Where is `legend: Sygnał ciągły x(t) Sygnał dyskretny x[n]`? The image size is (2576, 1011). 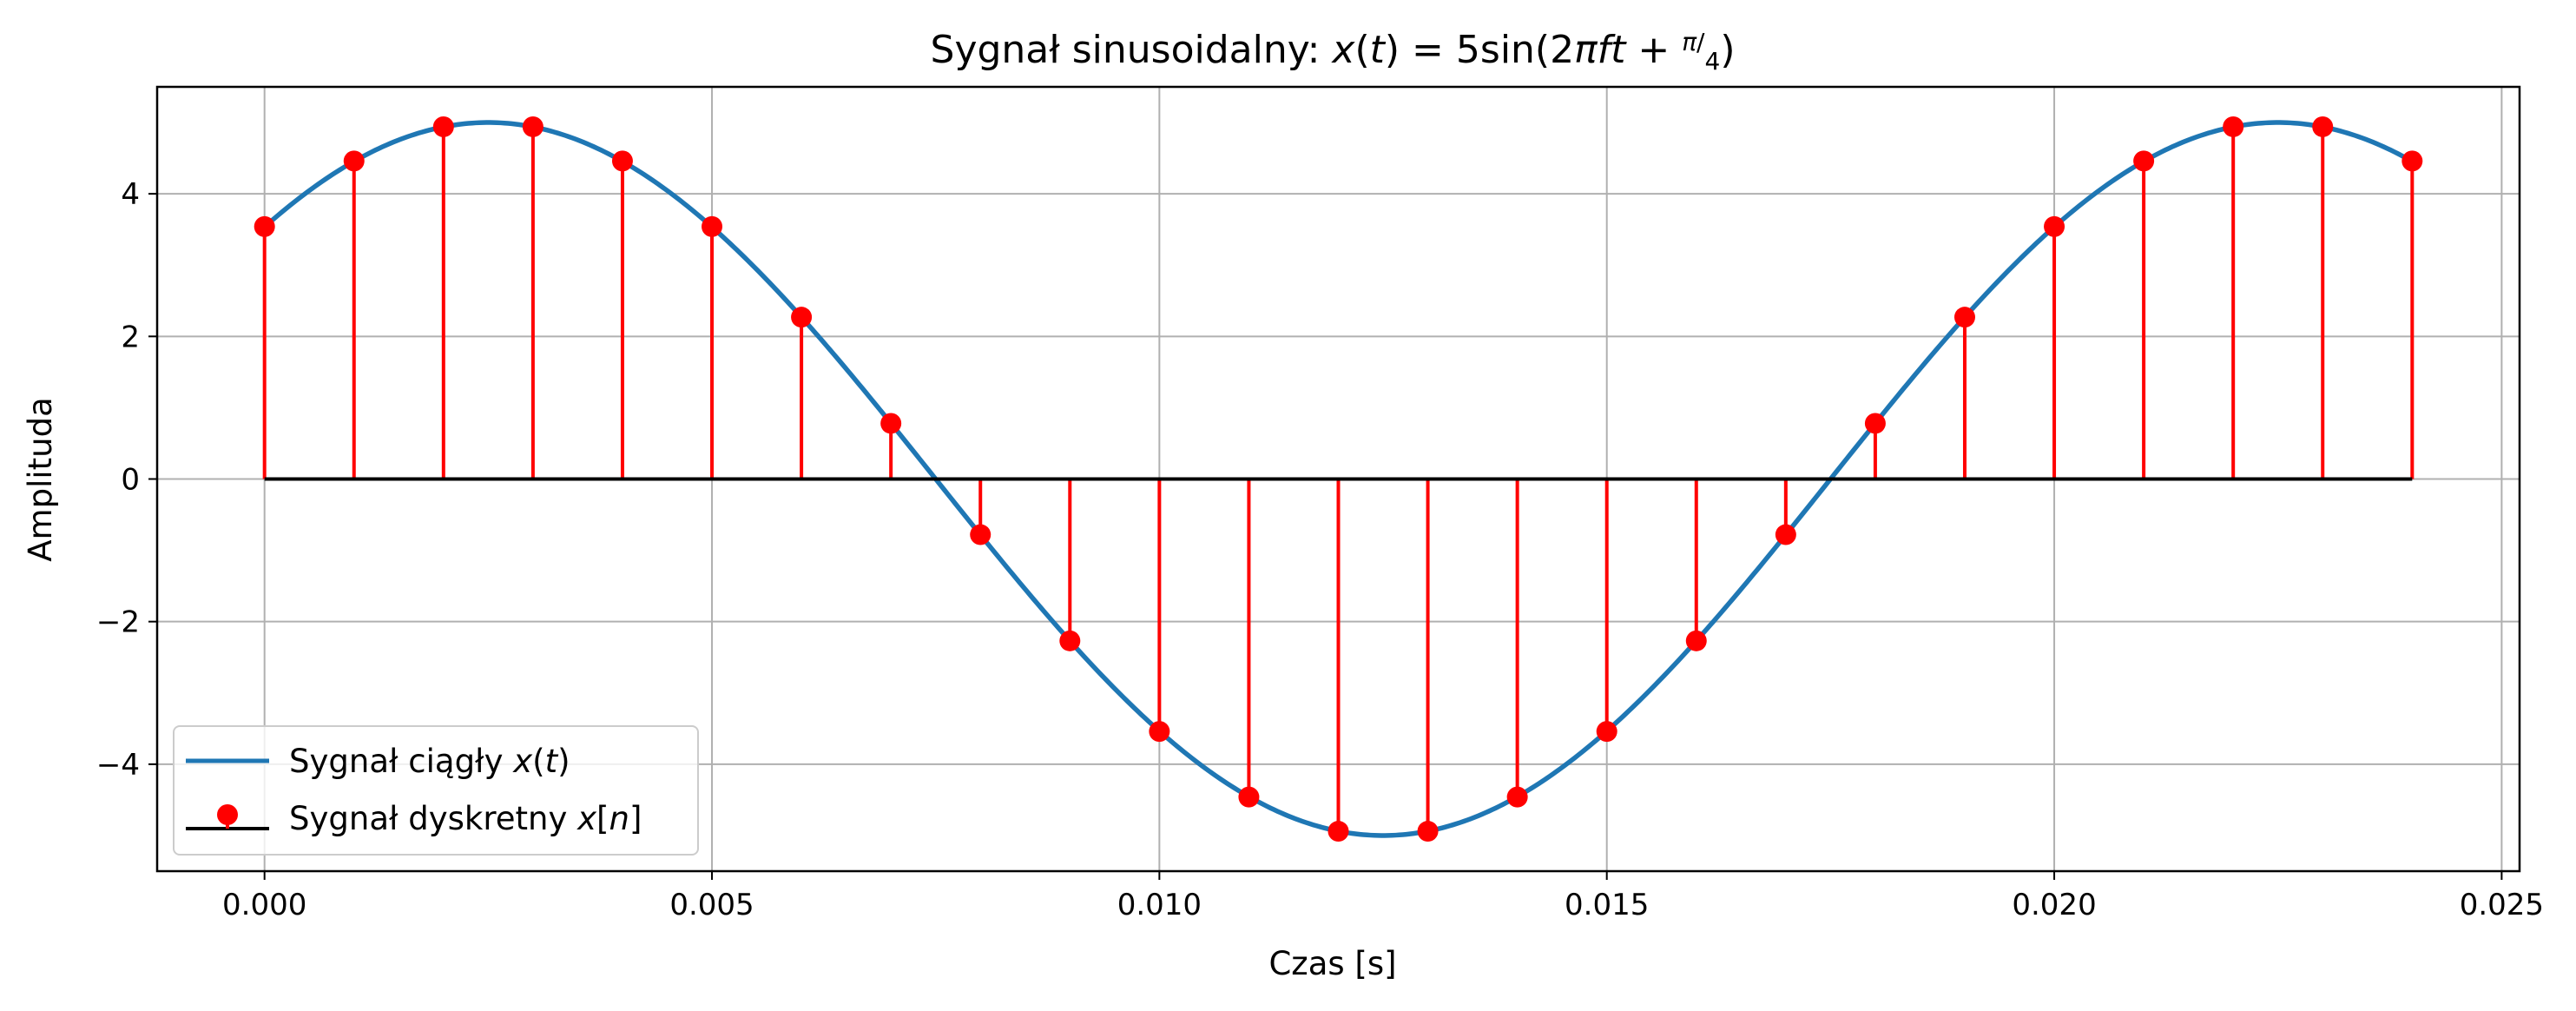 legend: Sygnał ciągły x(t) Sygnał dyskretny x[n] is located at coordinates (436, 790).